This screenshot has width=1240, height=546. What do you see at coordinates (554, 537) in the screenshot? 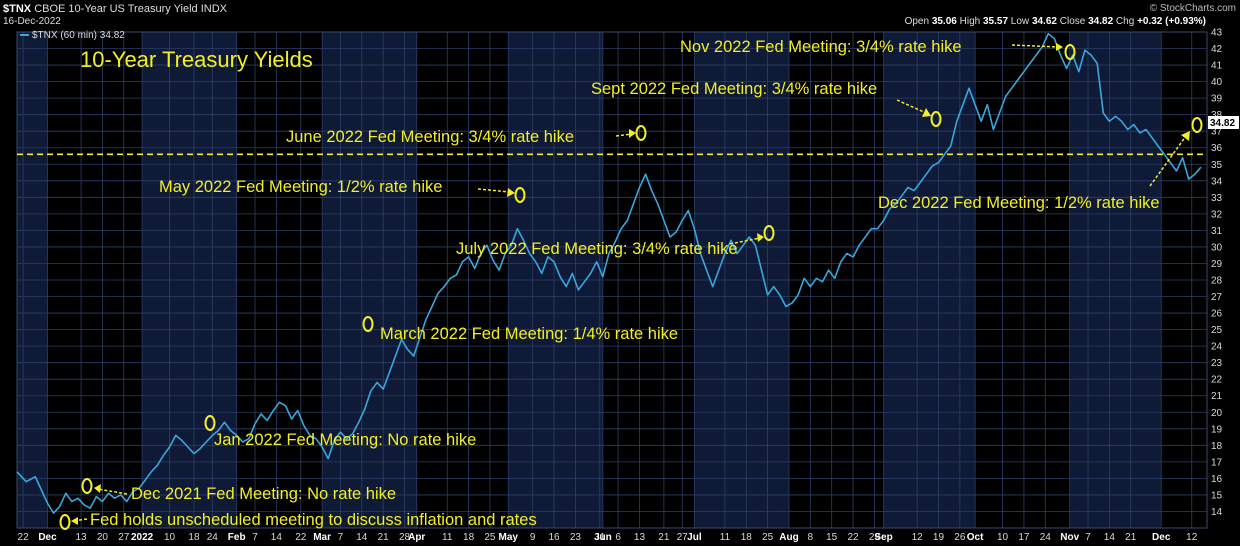
I see `x-tick-label: 16` at bounding box center [554, 537].